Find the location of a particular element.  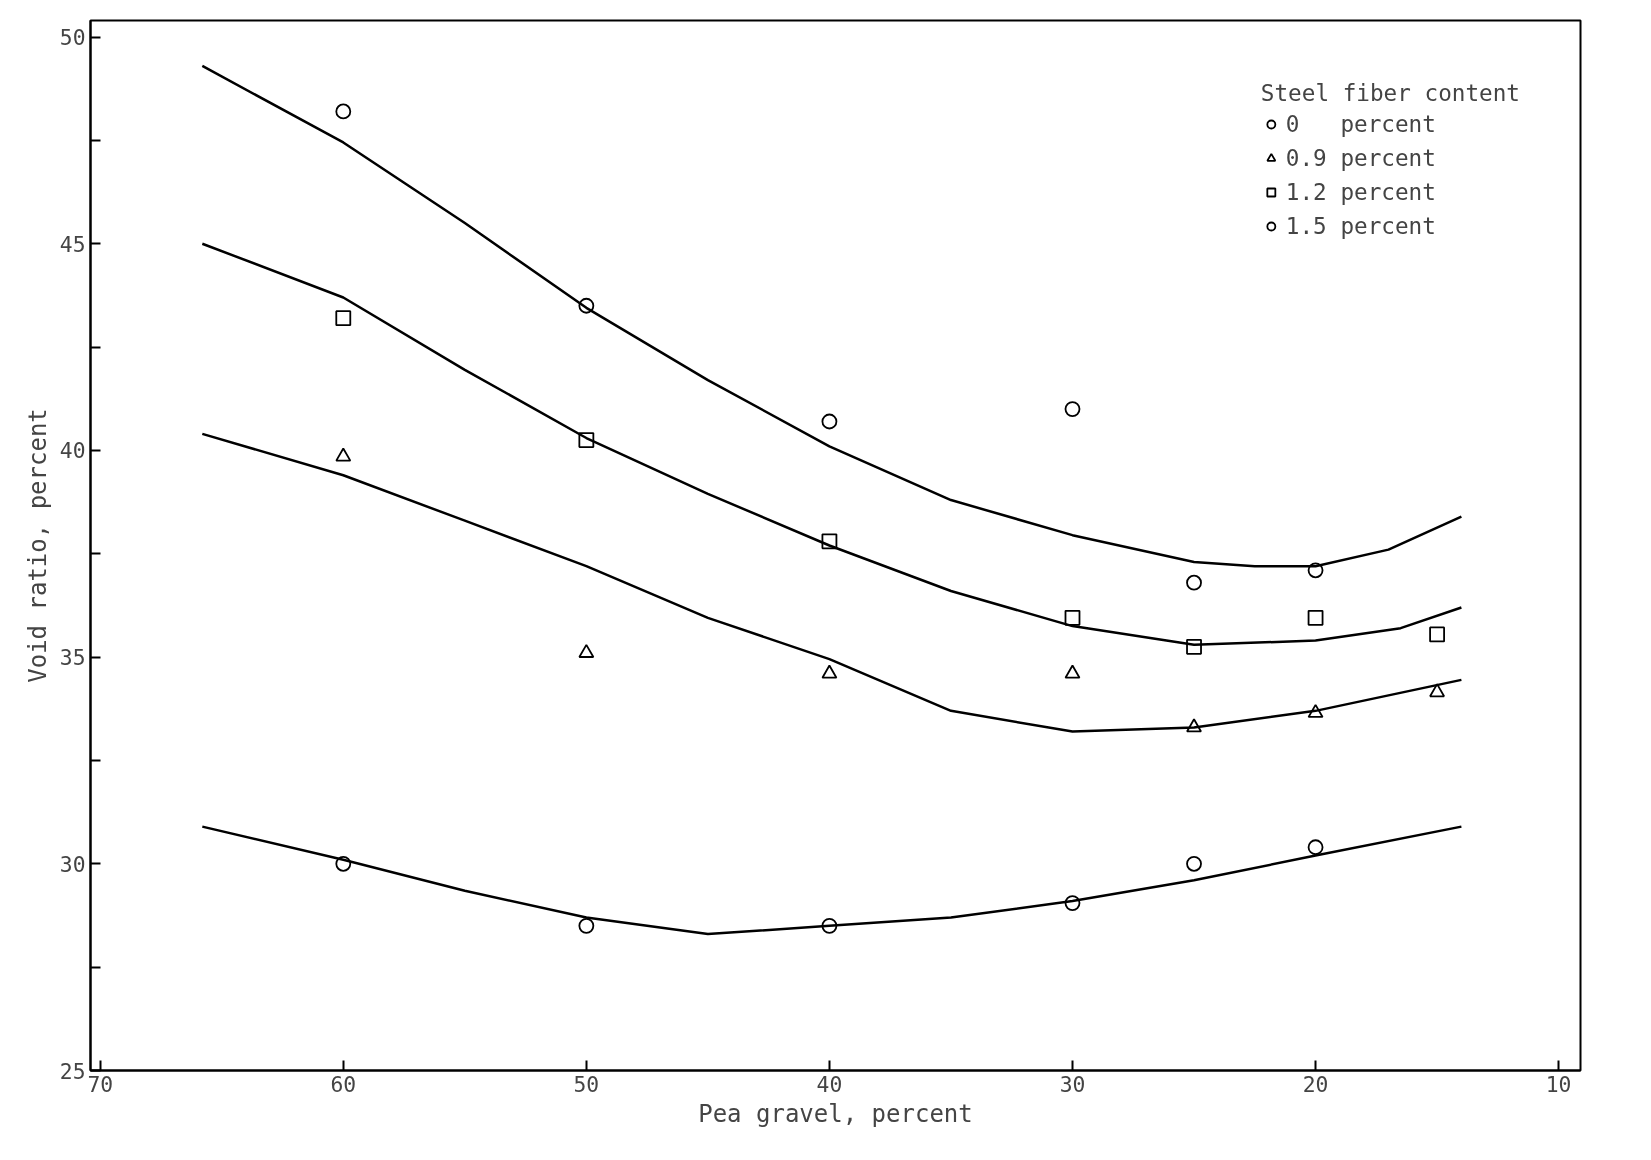

x-tick-label: 40 is located at coordinates (829, 1084).